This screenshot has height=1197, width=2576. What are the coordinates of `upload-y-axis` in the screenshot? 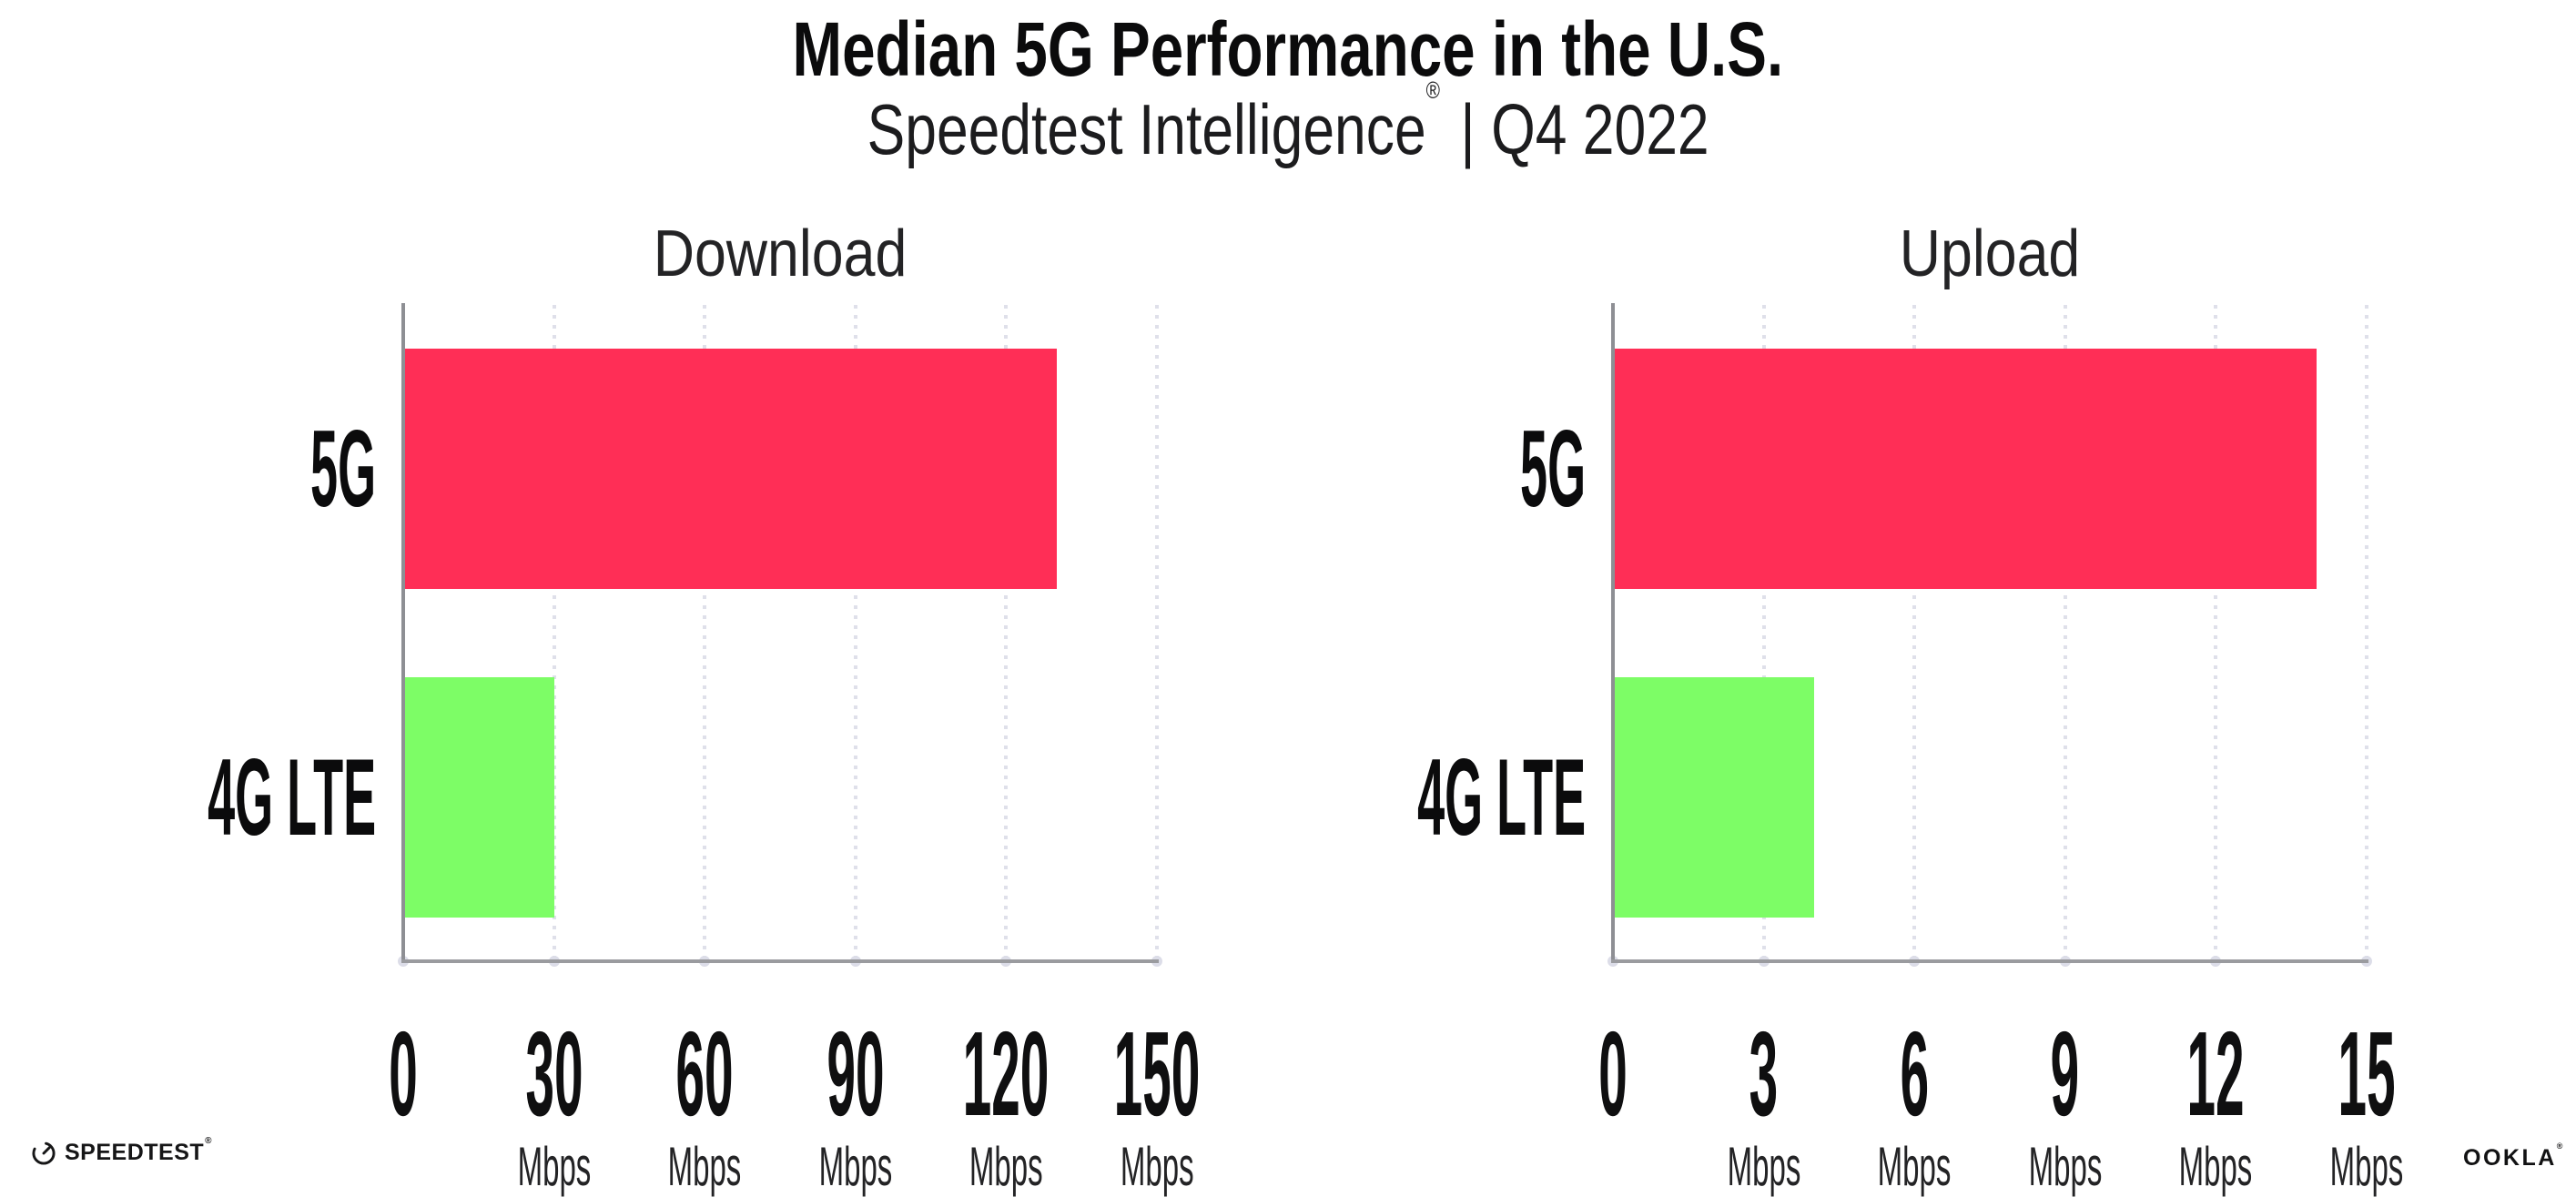 It's located at (1613, 633).